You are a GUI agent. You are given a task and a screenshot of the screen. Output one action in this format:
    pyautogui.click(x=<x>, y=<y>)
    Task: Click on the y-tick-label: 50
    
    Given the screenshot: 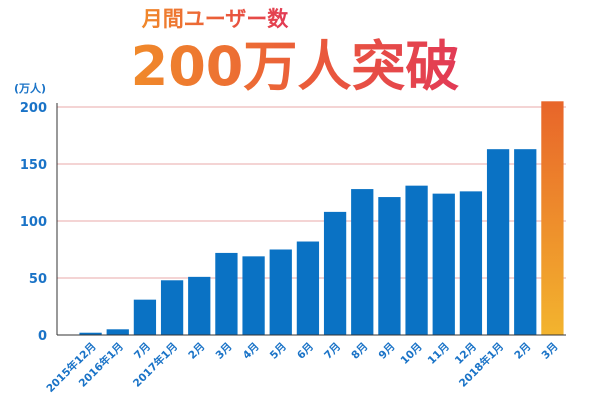 What is the action you would take?
    pyautogui.click(x=38, y=279)
    